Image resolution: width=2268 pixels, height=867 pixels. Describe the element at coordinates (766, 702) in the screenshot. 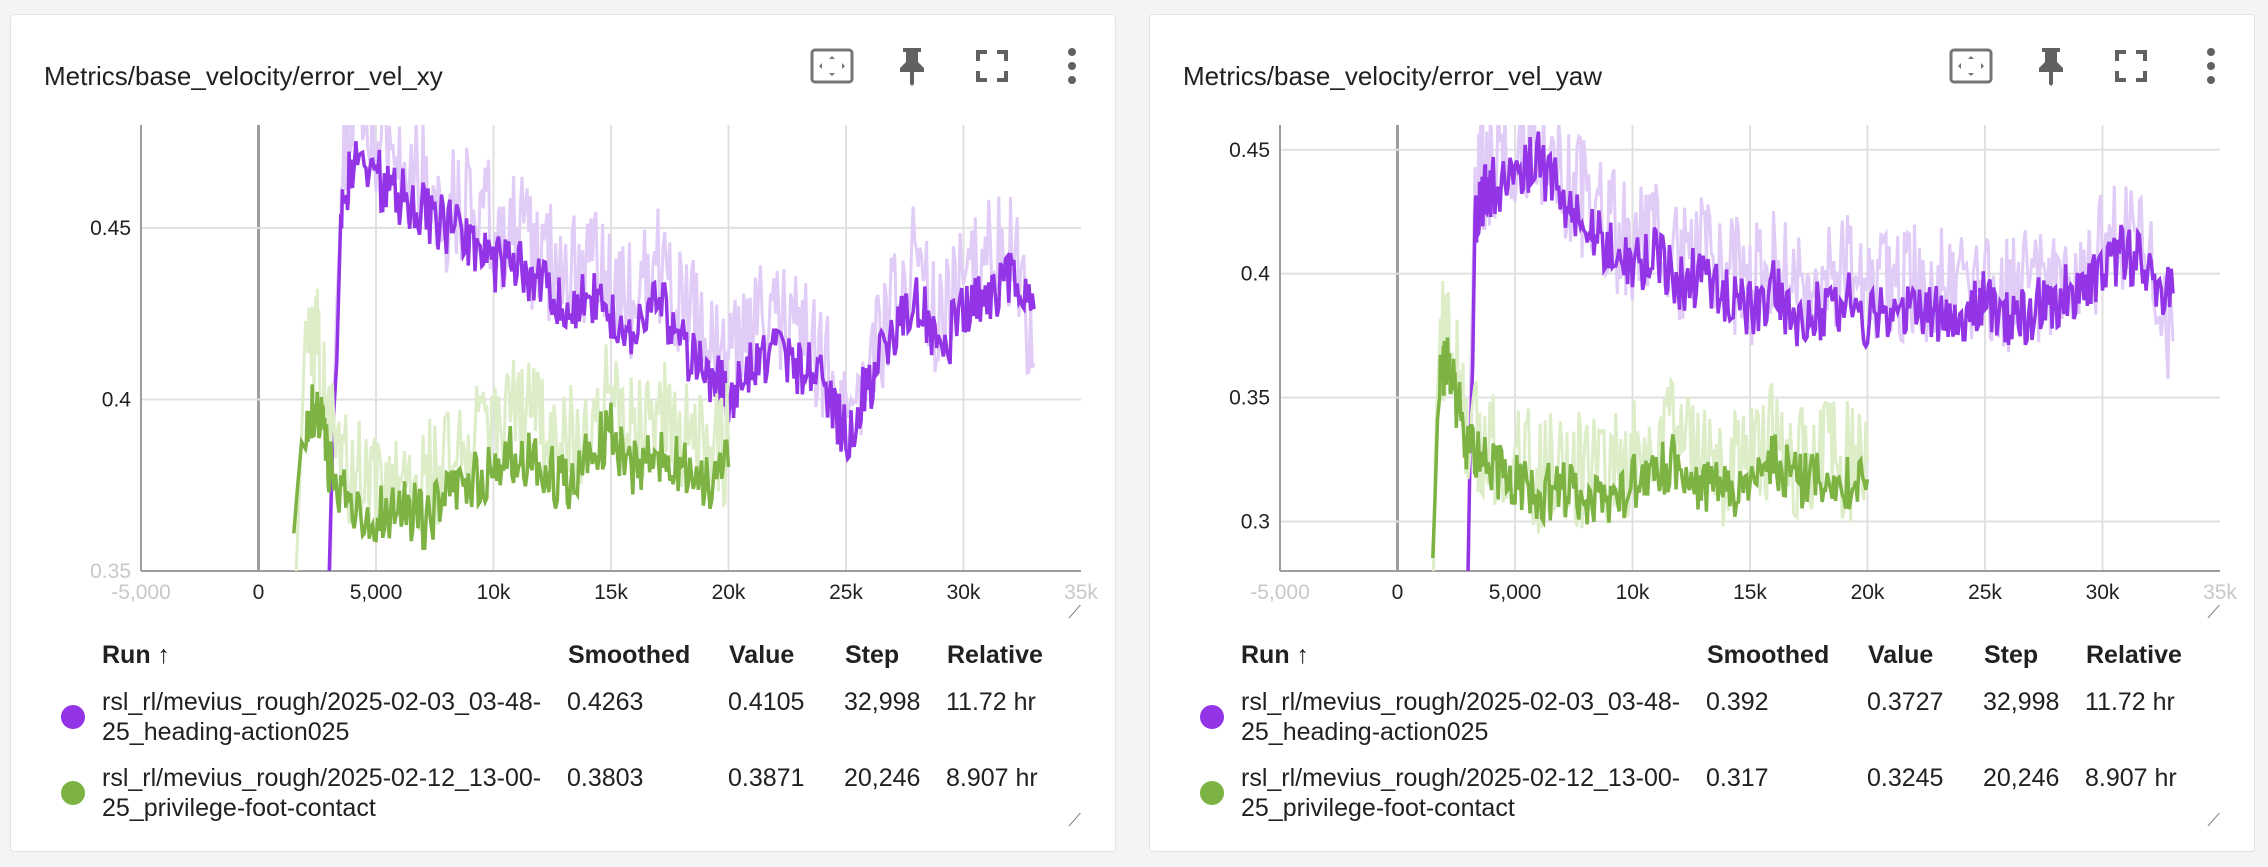

I see `raw-value: 0.4105` at that location.